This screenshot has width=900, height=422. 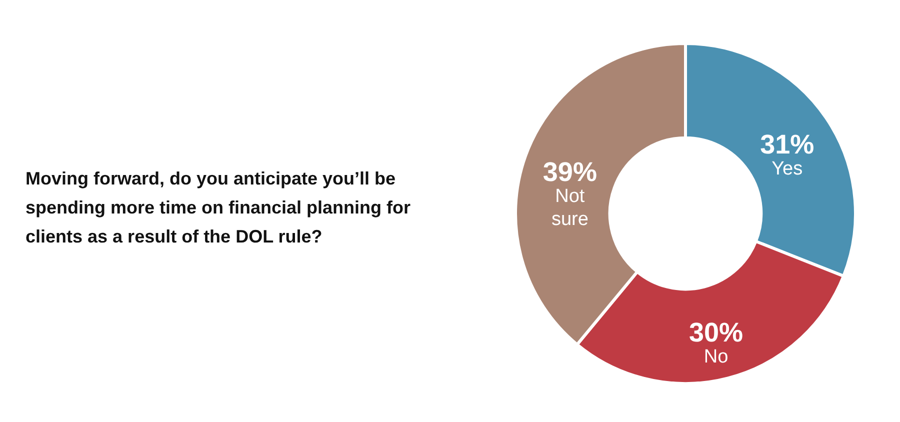 What do you see at coordinates (569, 171) in the screenshot?
I see `data-label: 39%` at bounding box center [569, 171].